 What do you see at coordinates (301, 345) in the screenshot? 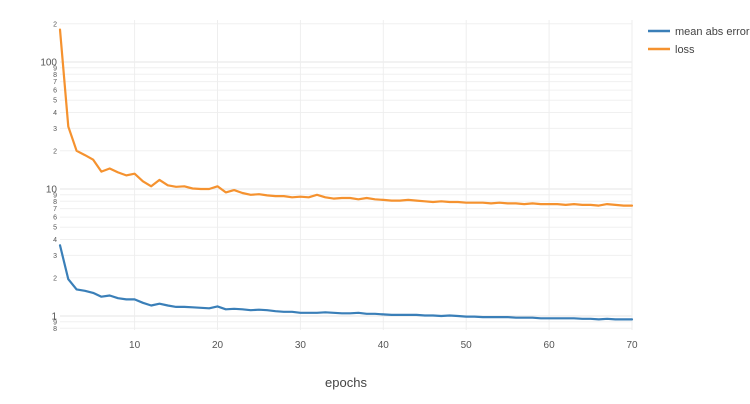
I see `x-tick-label: 30` at bounding box center [301, 345].